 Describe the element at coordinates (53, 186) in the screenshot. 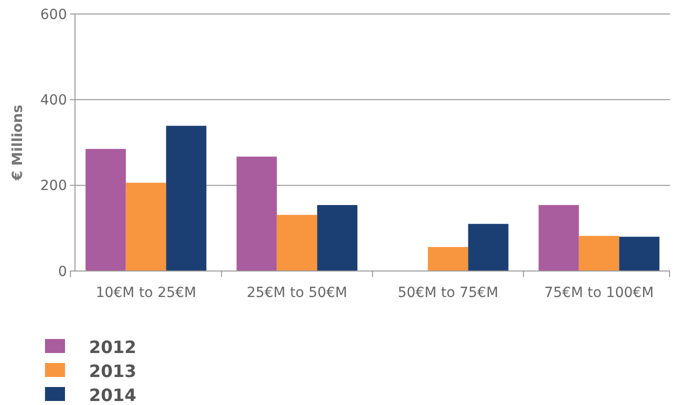

I see `y-tick-label: 200` at that location.